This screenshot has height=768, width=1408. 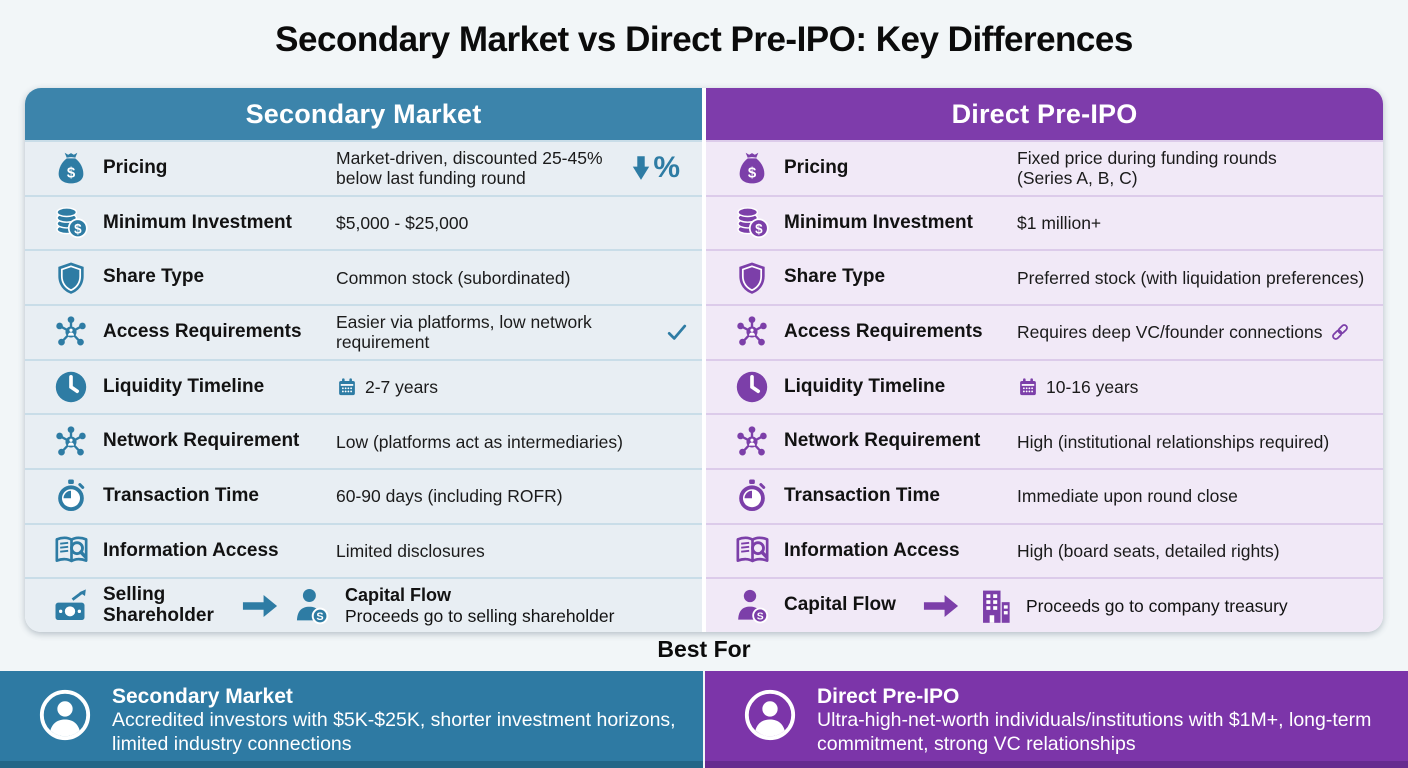 I want to click on row-label: Capital Flow, so click(x=840, y=605).